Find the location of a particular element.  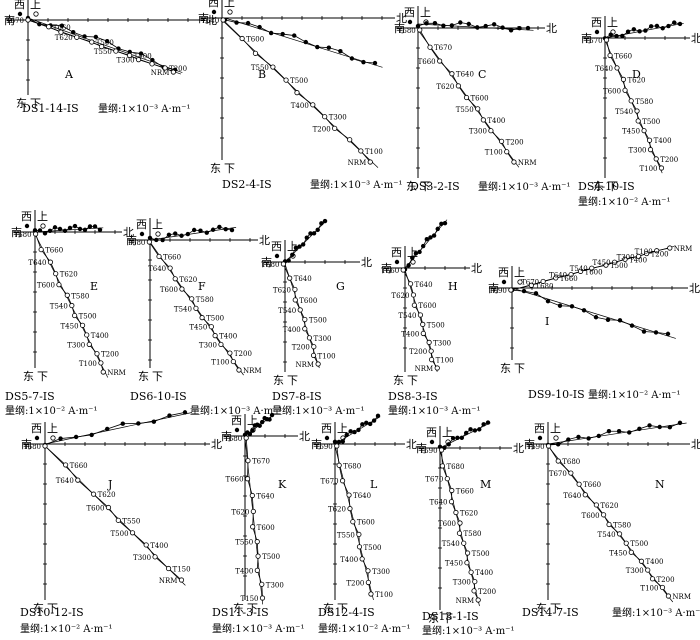

down-label: 下 is located at coordinates (35, 103).